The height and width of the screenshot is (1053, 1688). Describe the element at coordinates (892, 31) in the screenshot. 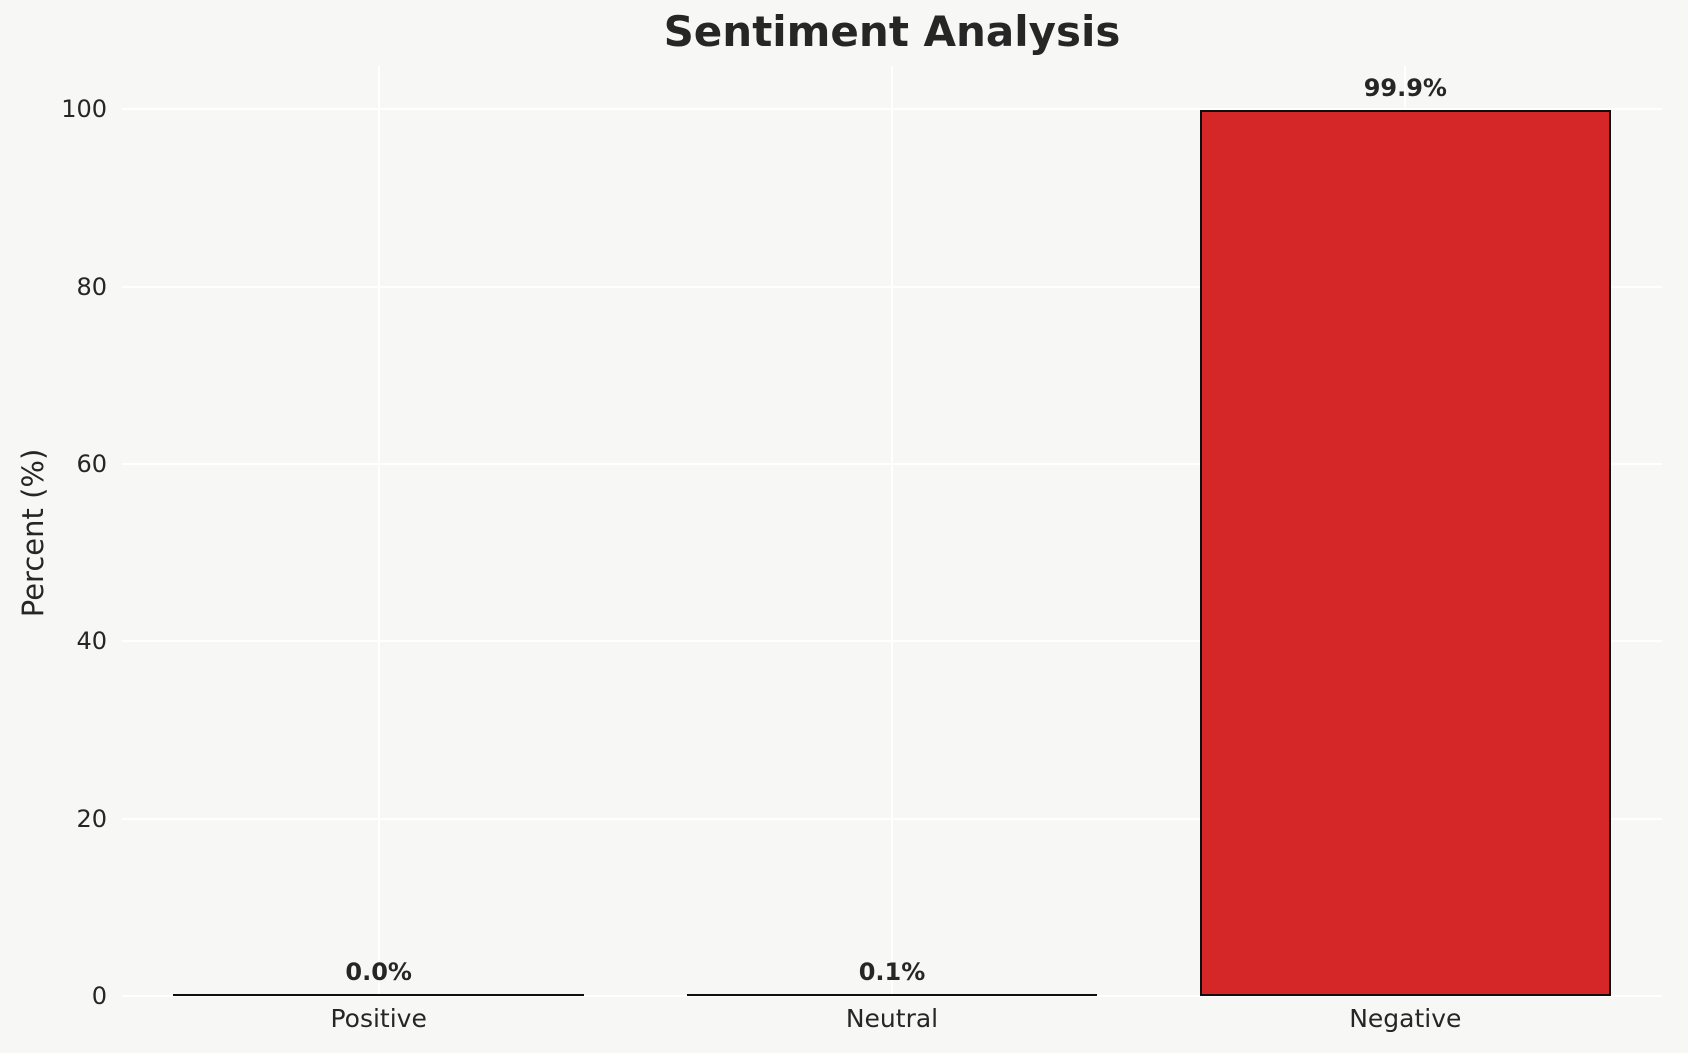

I see `chart-title: Sentiment Analysis` at that location.